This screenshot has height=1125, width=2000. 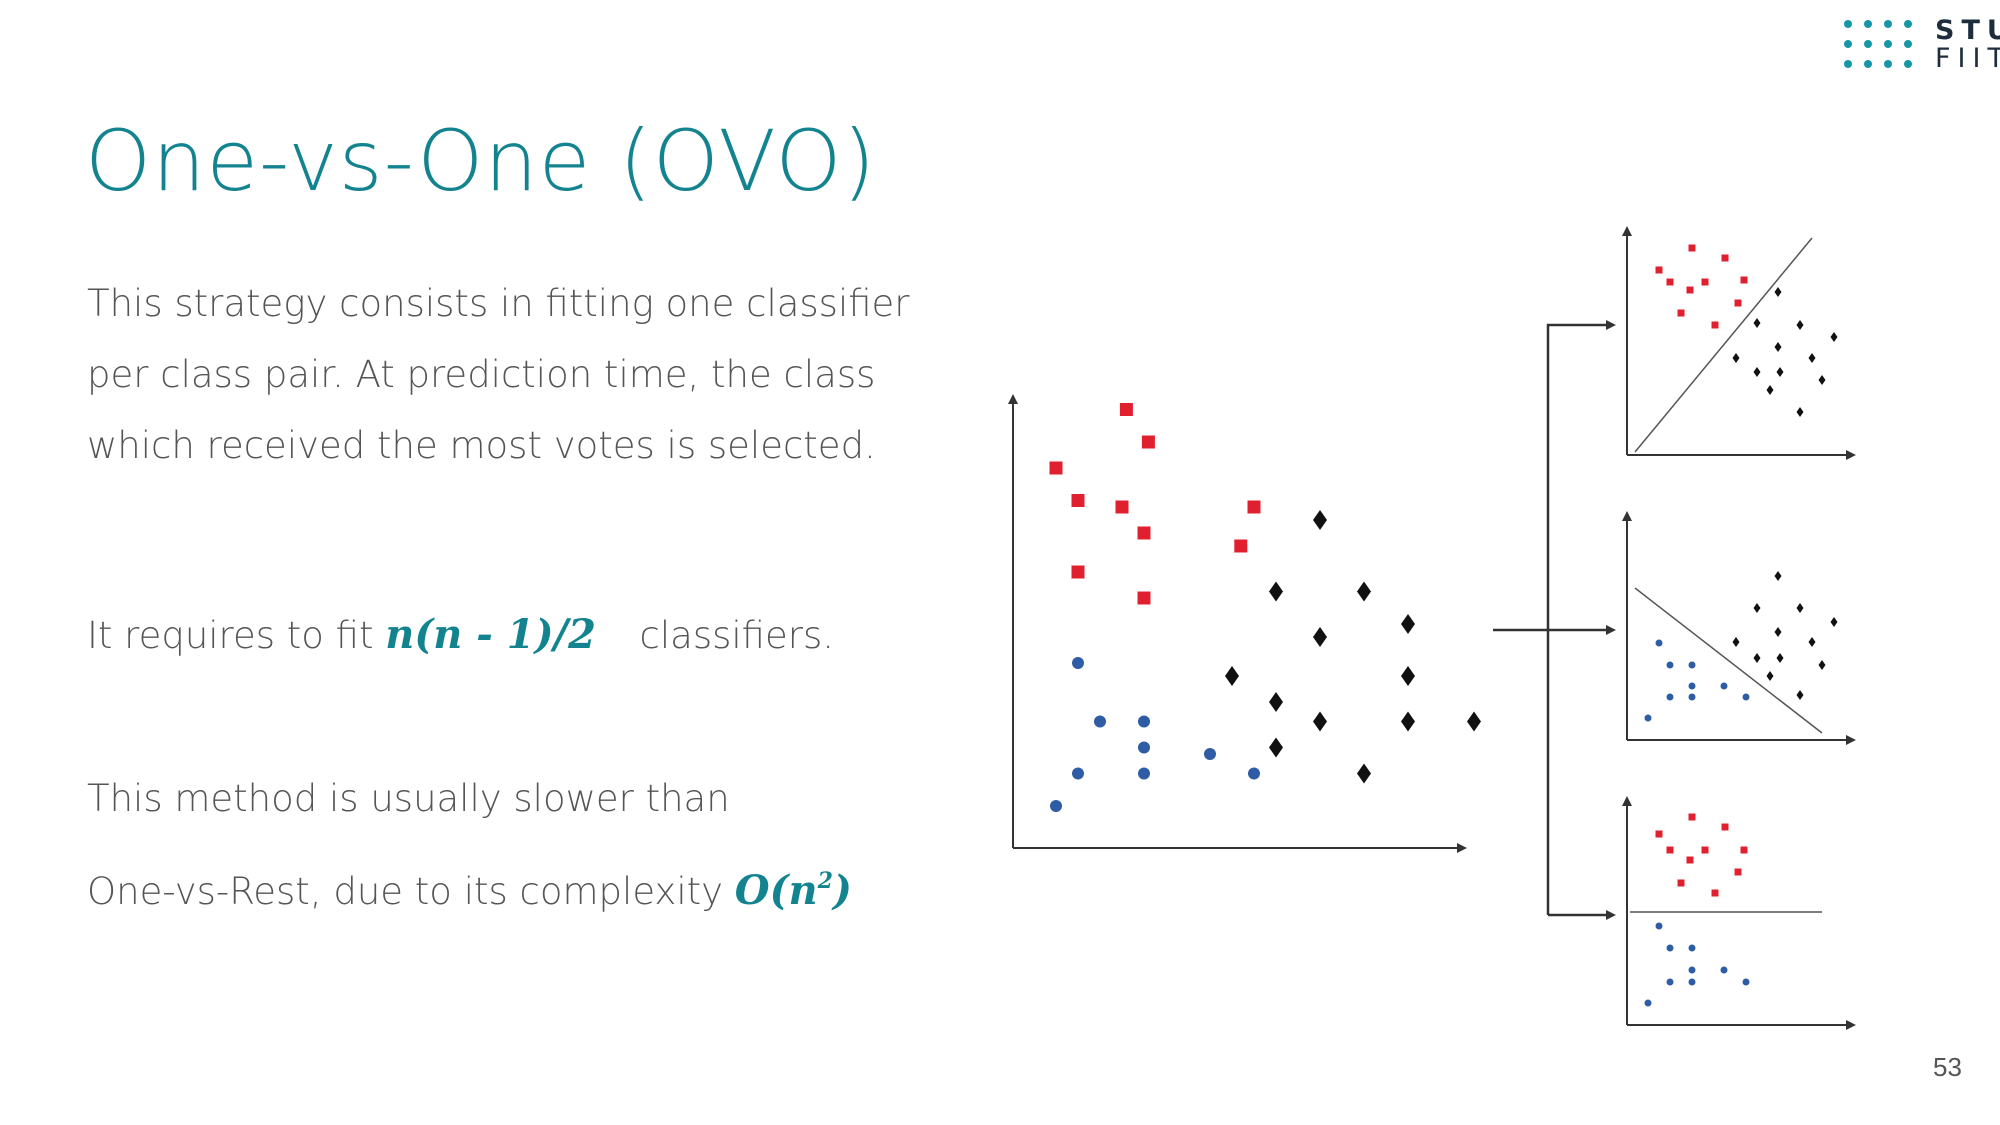 I want to click on paragraph-3-line2: One-vs-Rest, due to its complexity O(n2), so click(x=469, y=886).